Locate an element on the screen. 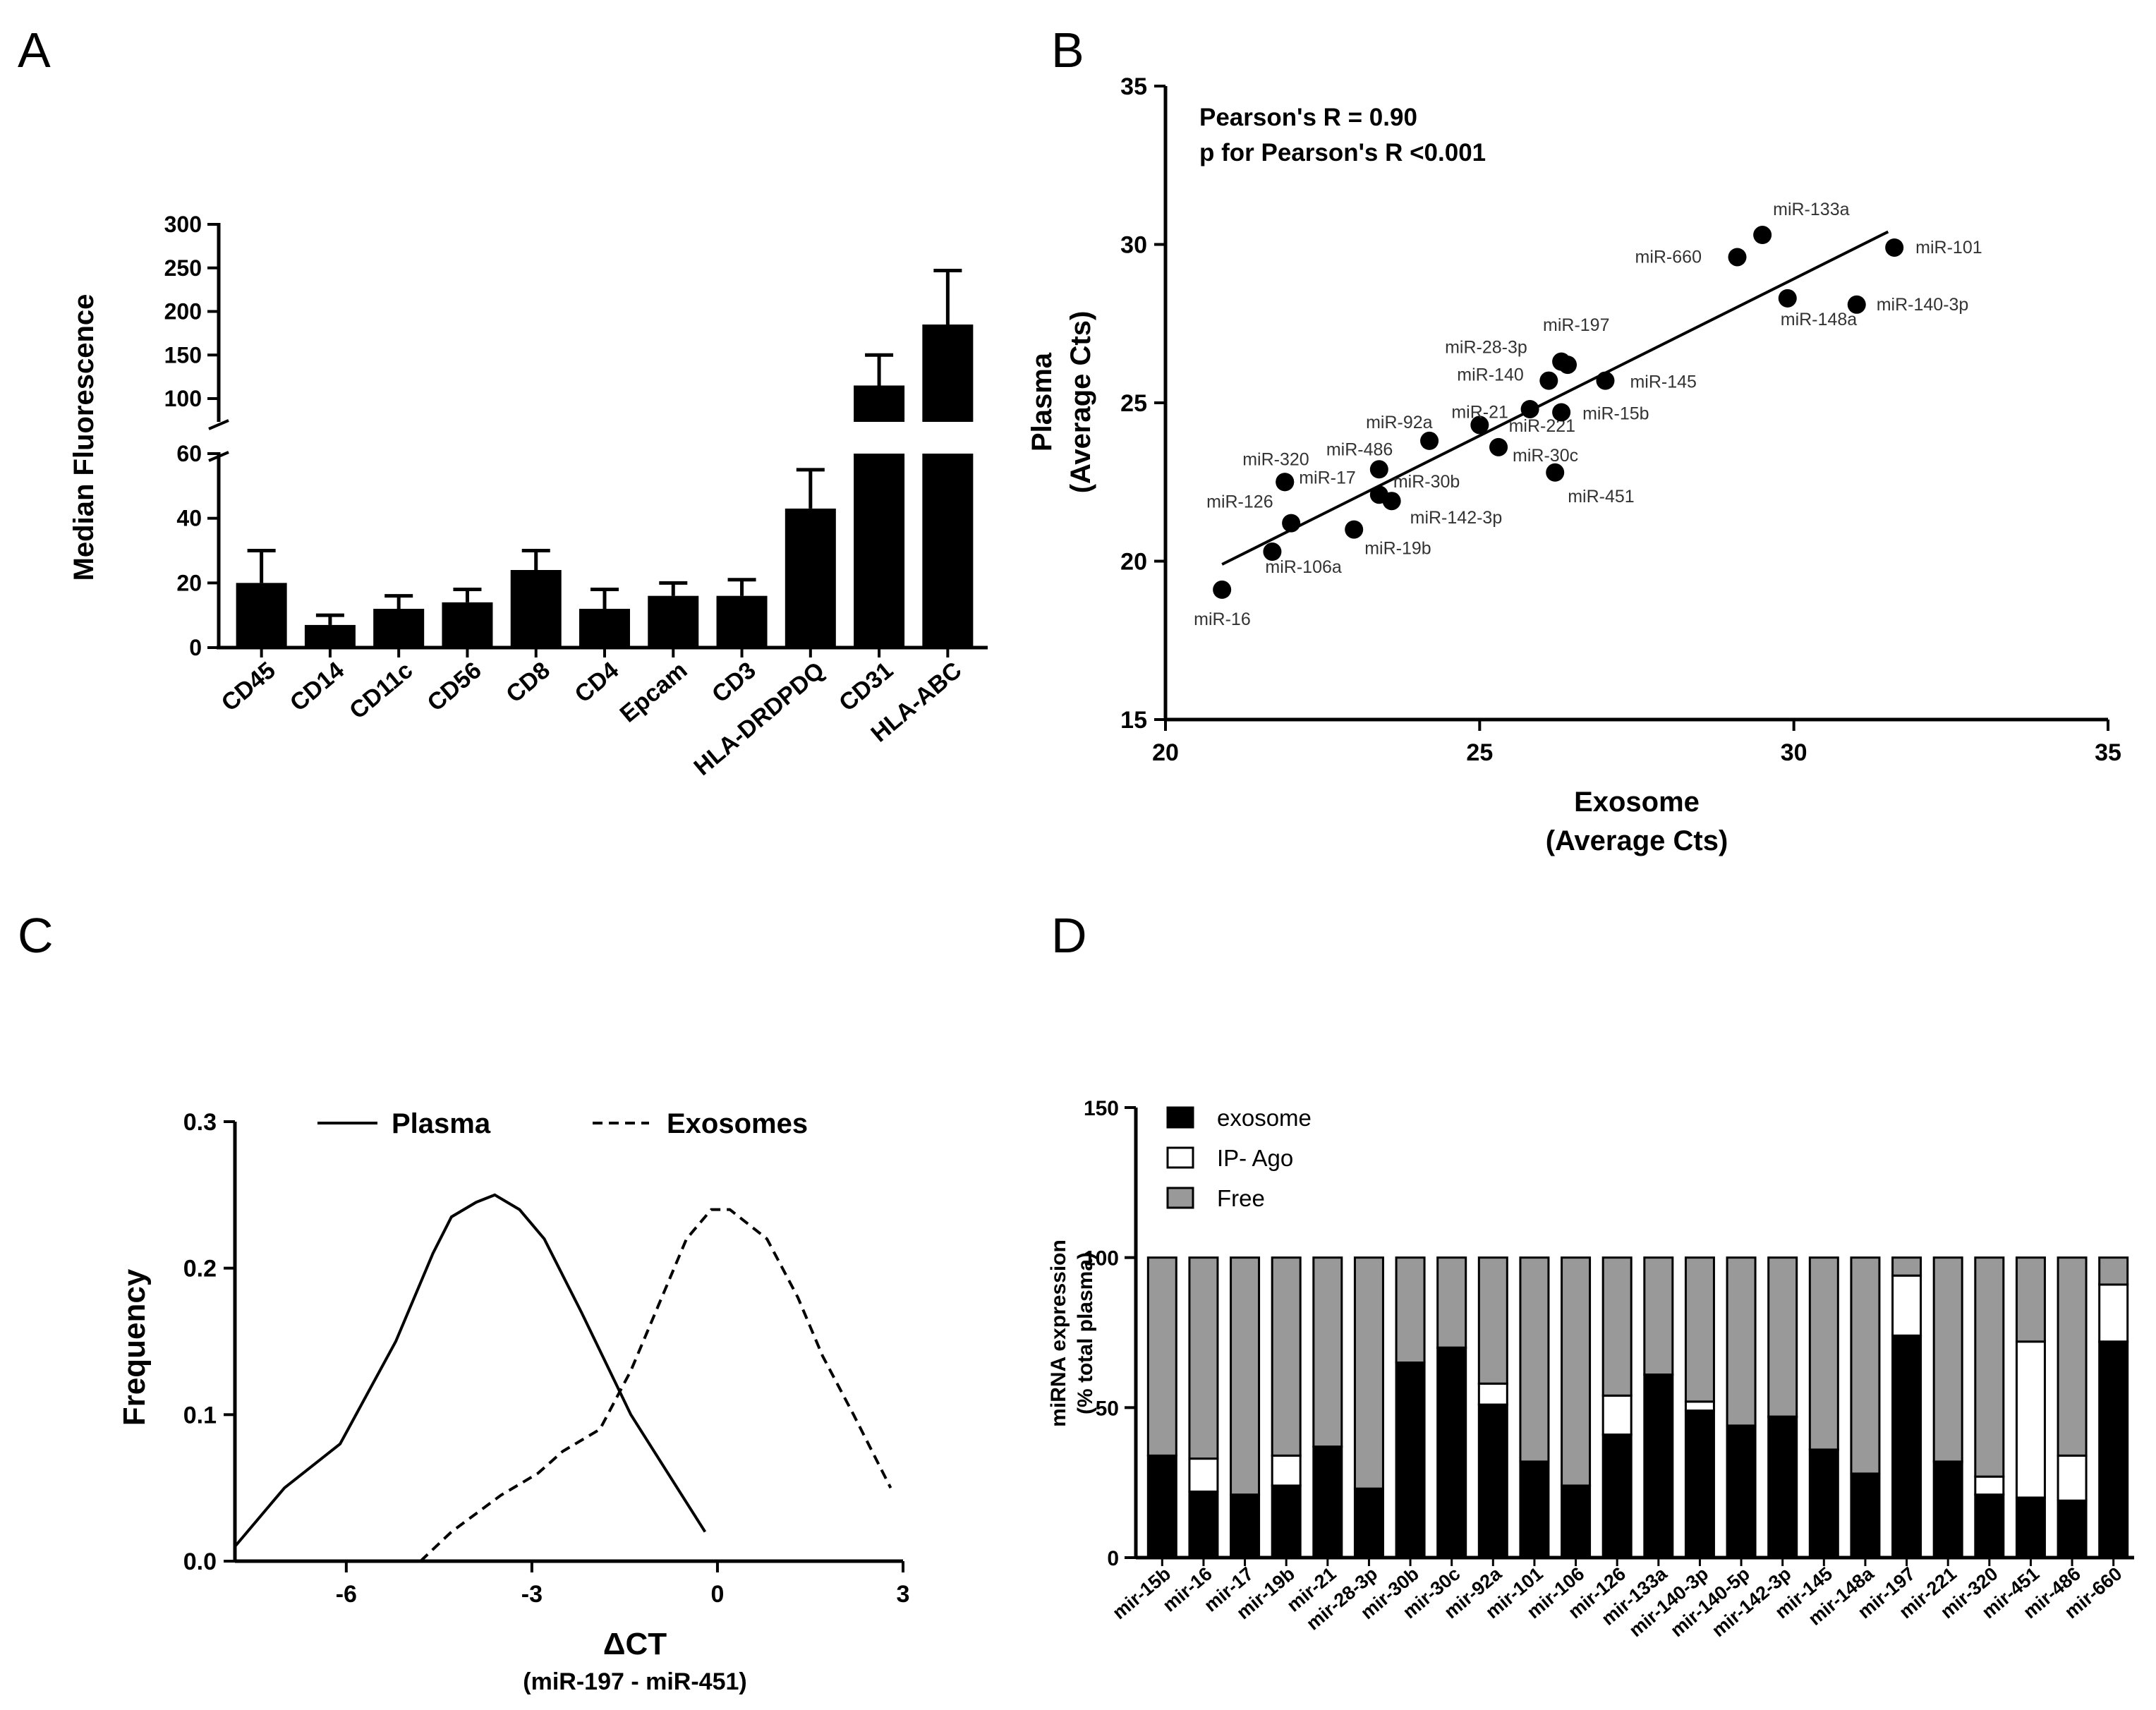 This screenshot has height=1710, width=2156. b-y-tick-label: 25 is located at coordinates (1133, 403).